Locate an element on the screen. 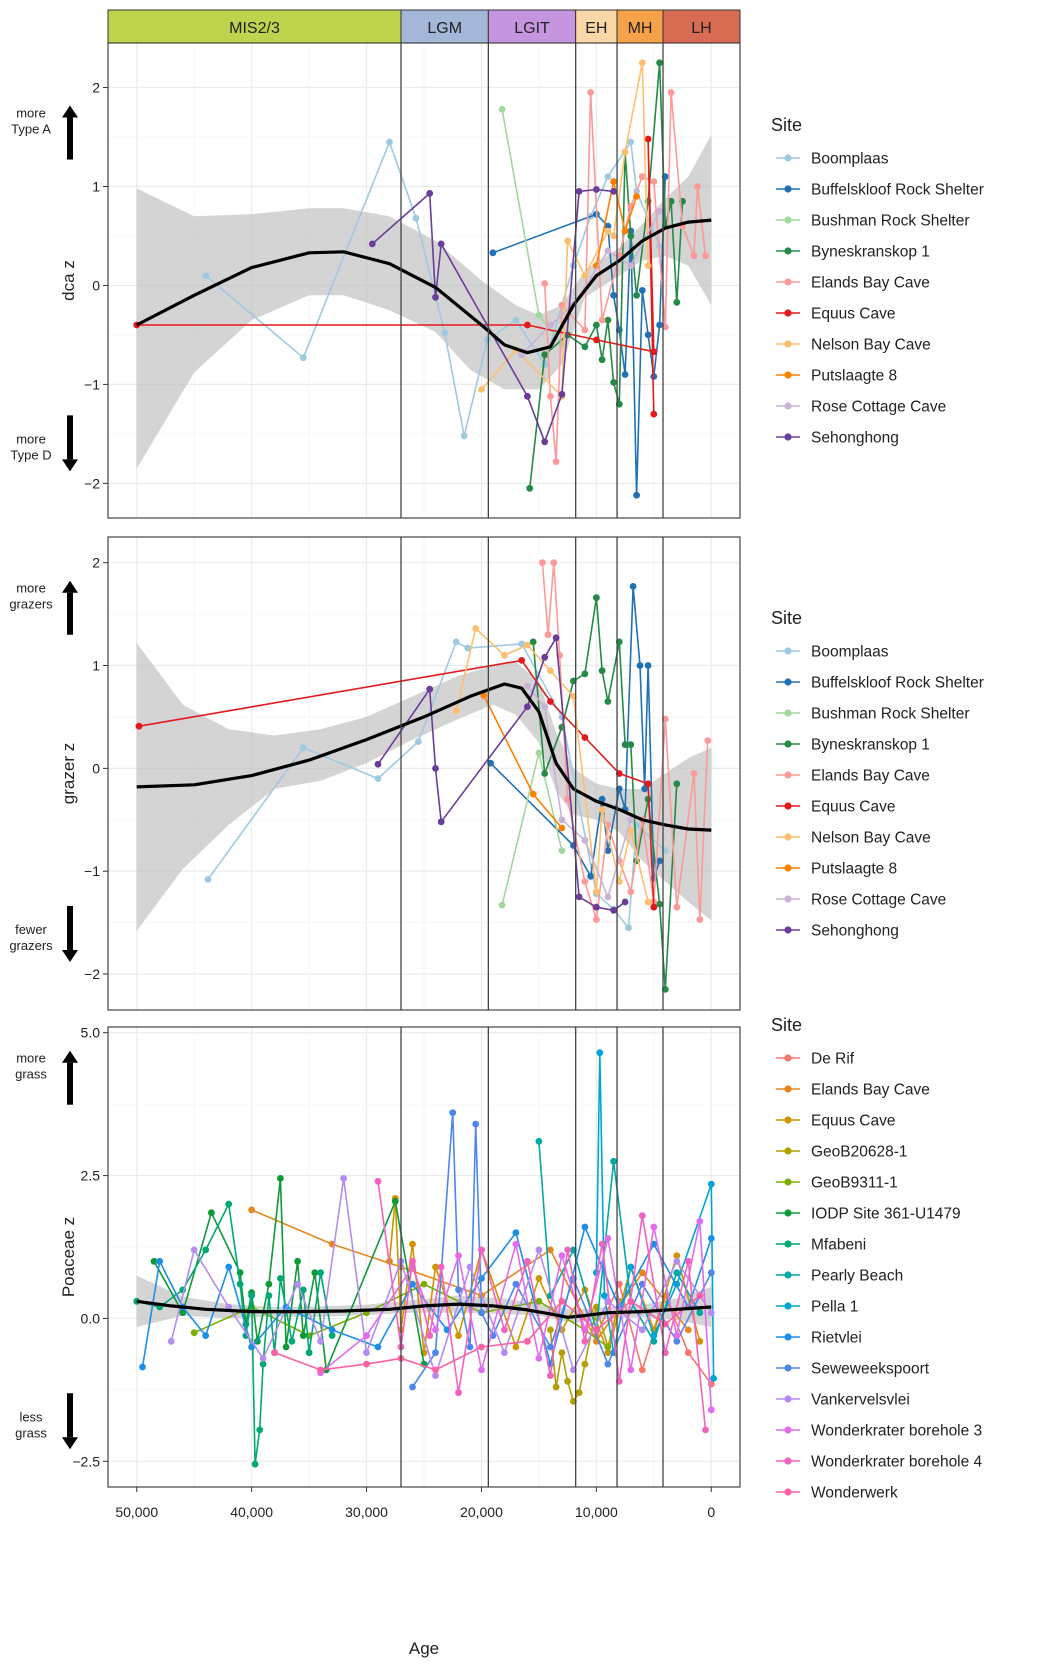 This screenshot has height=1662, width=1052. annotation-bottom-line1: less is located at coordinates (31, 1416).